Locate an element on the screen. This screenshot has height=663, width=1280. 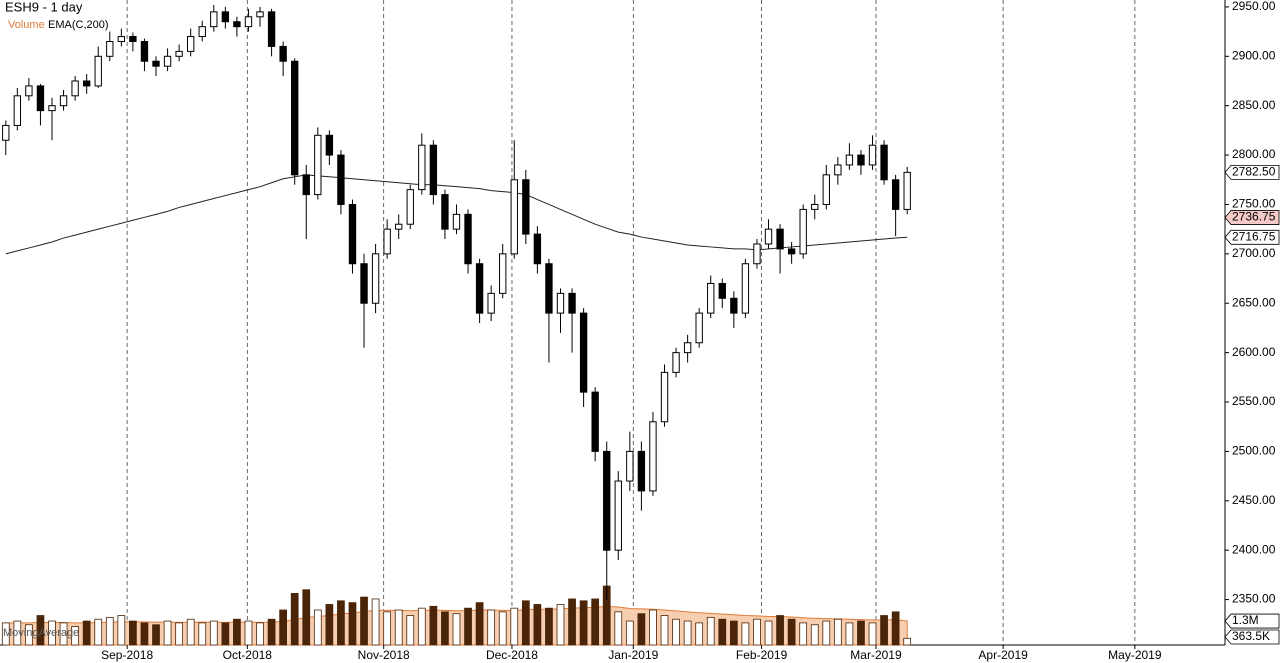
x-tick-label: Nov-2018 is located at coordinates (384, 655).